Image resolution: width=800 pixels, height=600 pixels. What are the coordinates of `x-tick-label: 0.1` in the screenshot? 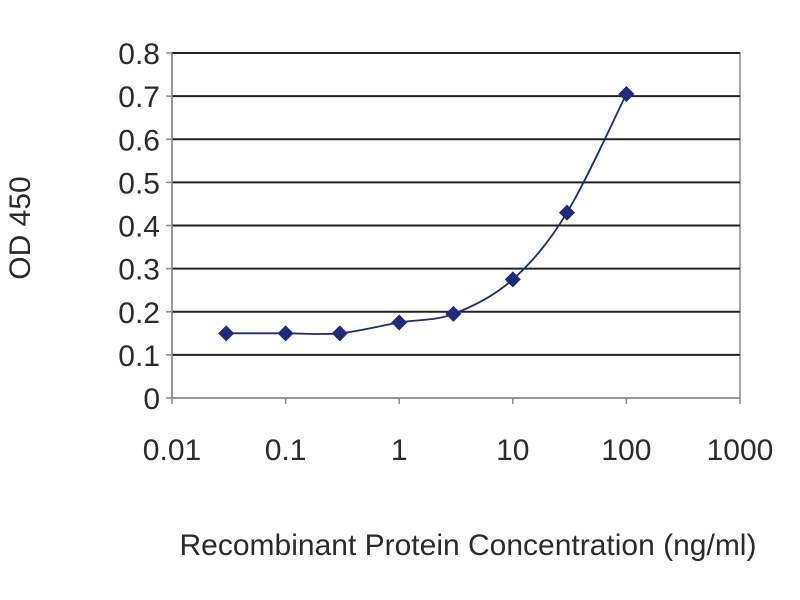 It's located at (286, 450).